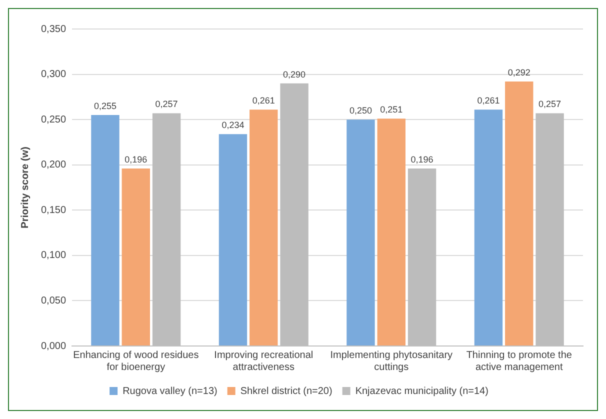 The height and width of the screenshot is (419, 606). Describe the element at coordinates (391, 109) in the screenshot. I see `data-label: 0,251` at that location.